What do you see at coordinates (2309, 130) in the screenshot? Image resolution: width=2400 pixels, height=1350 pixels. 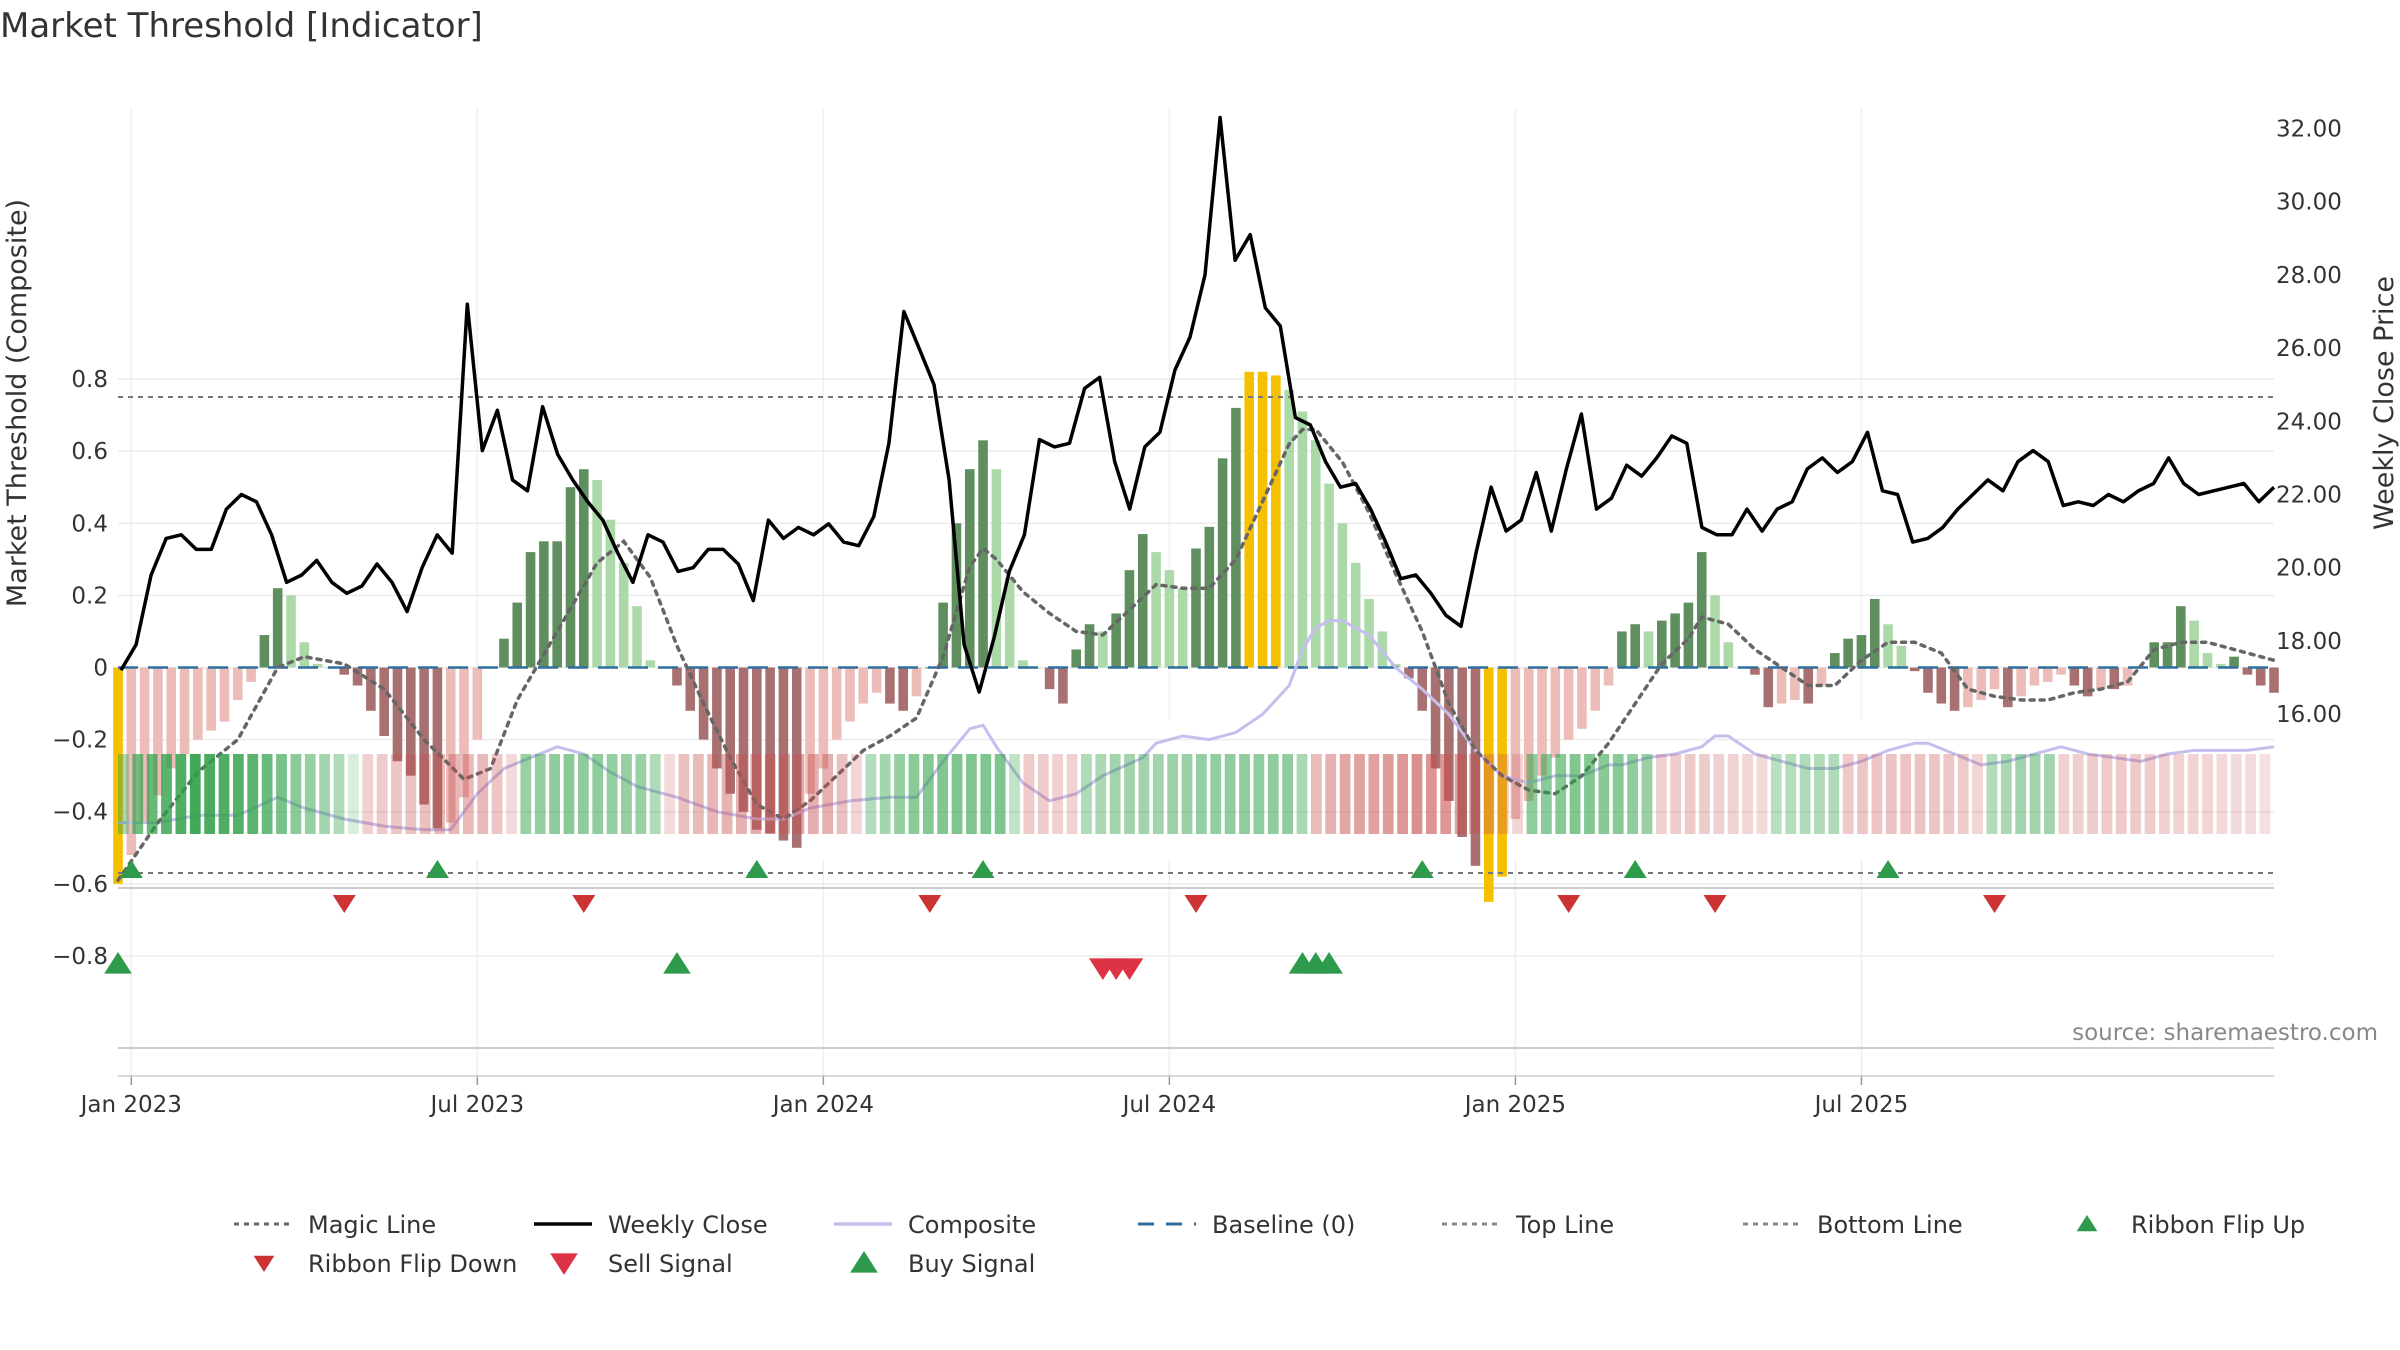 I see `y-tick-right: 32.00` at bounding box center [2309, 130].